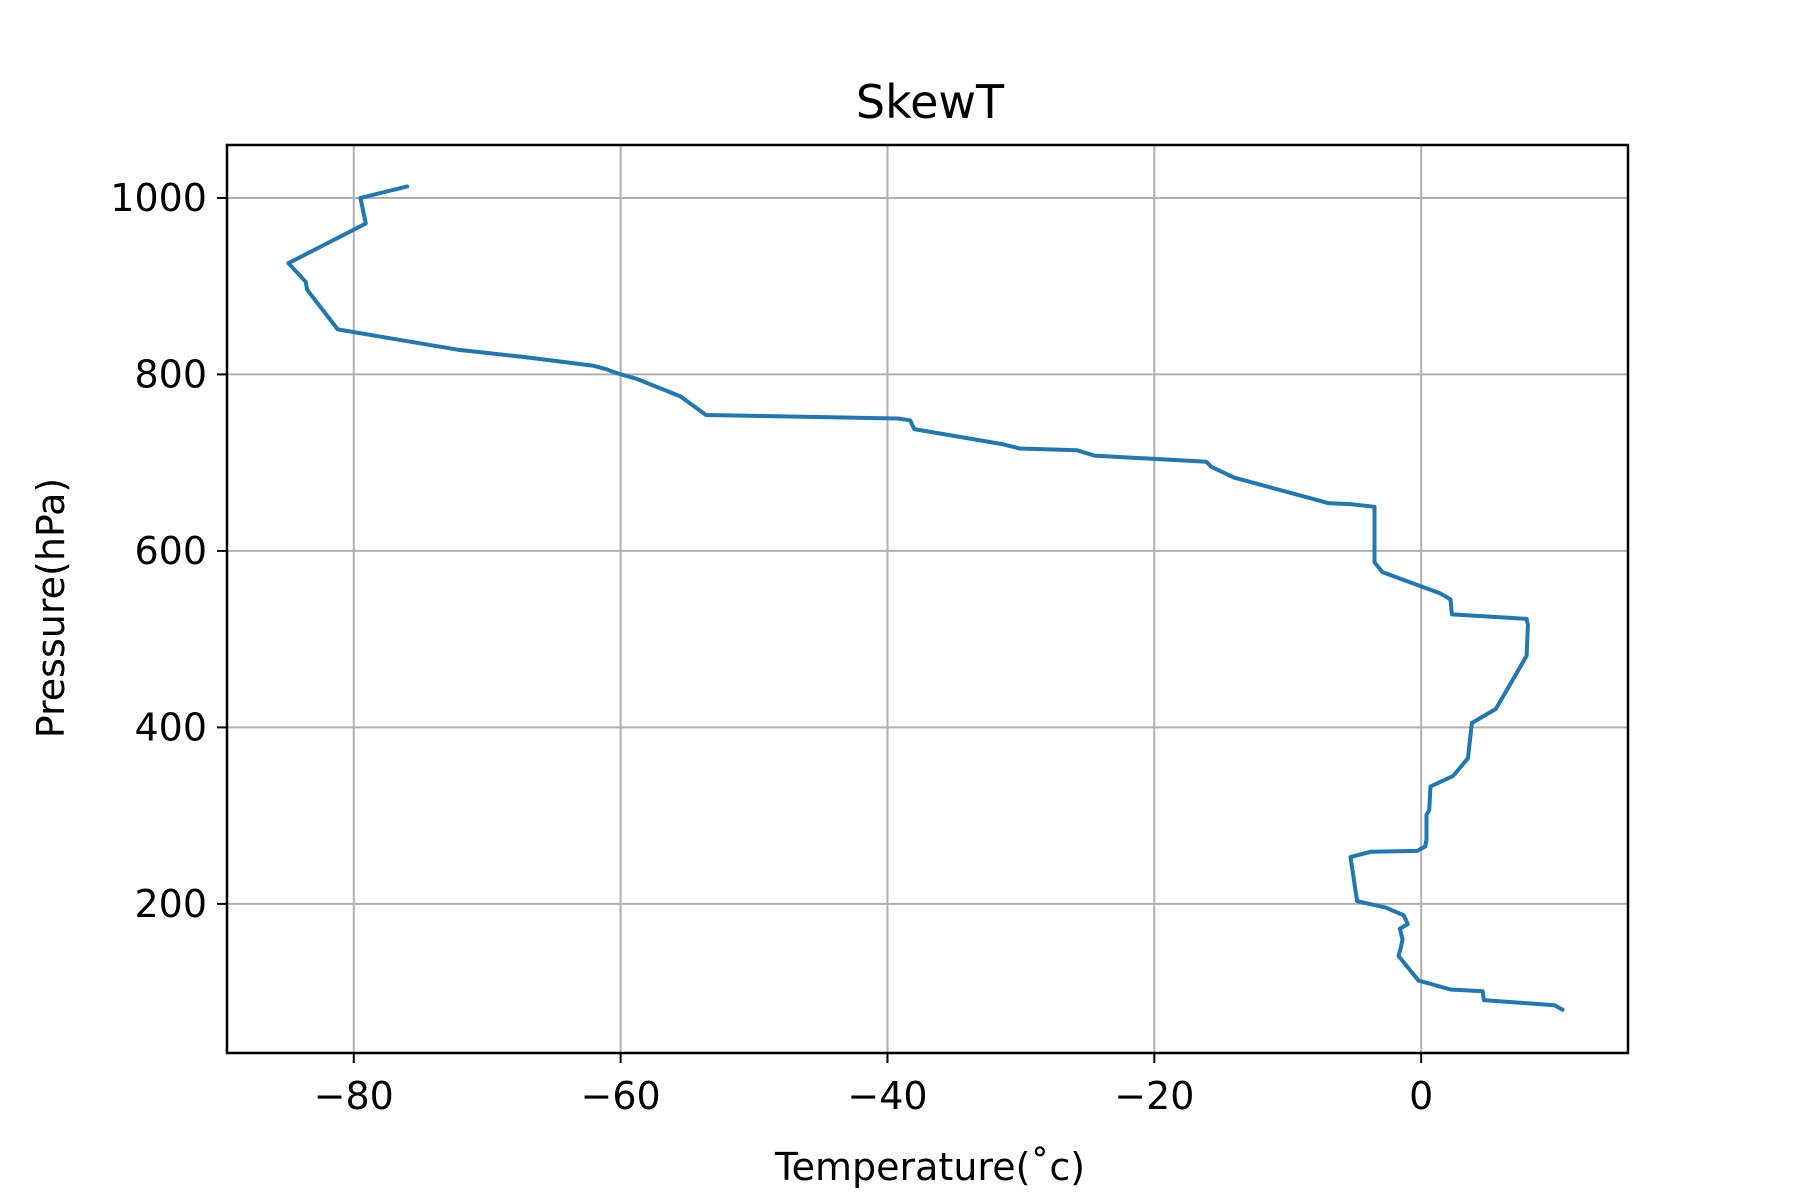 This screenshot has height=1200, width=1800. I want to click on x-tick-label: −40, so click(887, 1096).